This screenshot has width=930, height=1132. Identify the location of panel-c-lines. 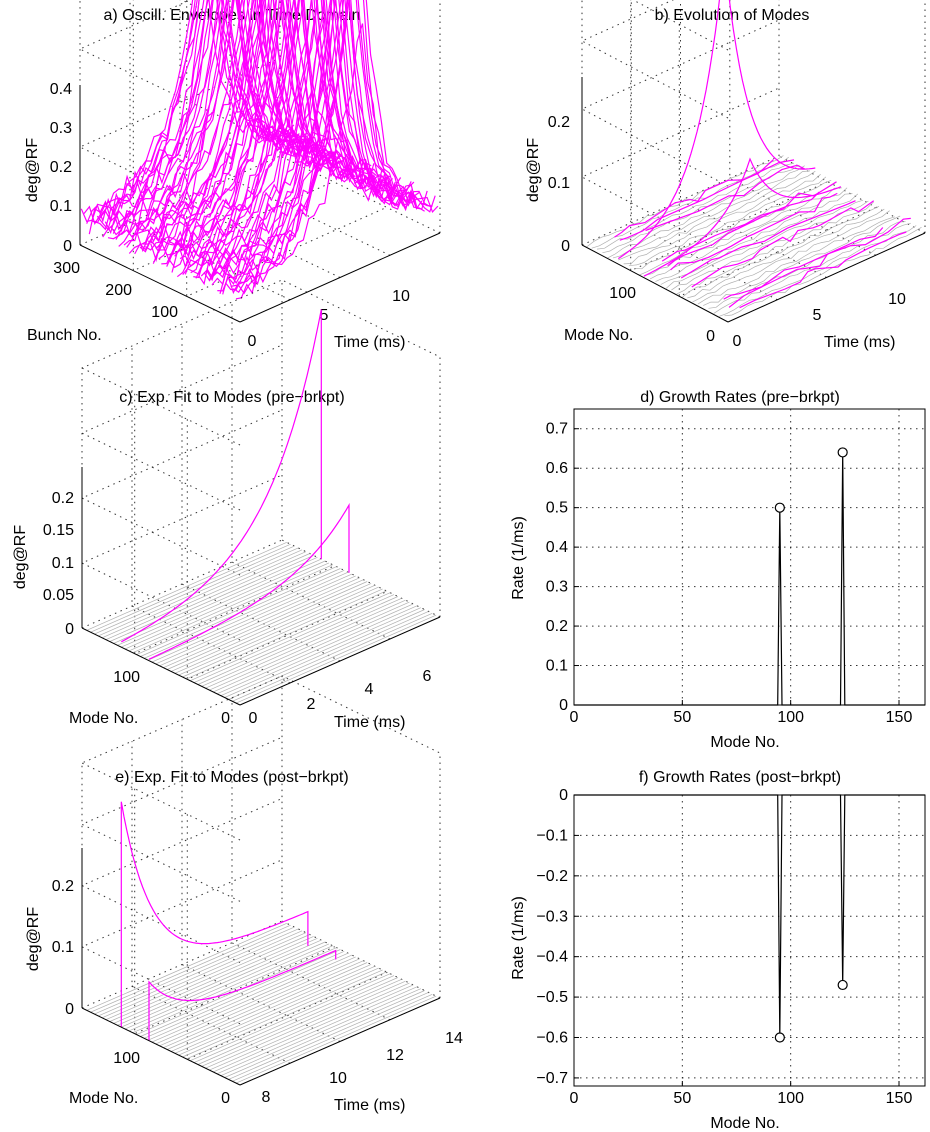
(263, 507).